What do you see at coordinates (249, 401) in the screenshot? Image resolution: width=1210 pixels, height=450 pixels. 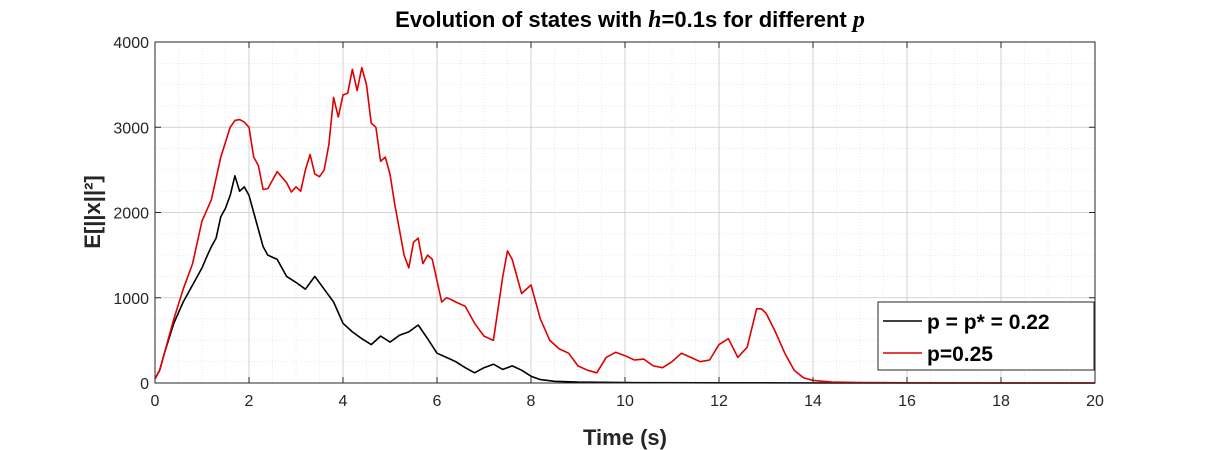 I see `x-tick-label: 2` at bounding box center [249, 401].